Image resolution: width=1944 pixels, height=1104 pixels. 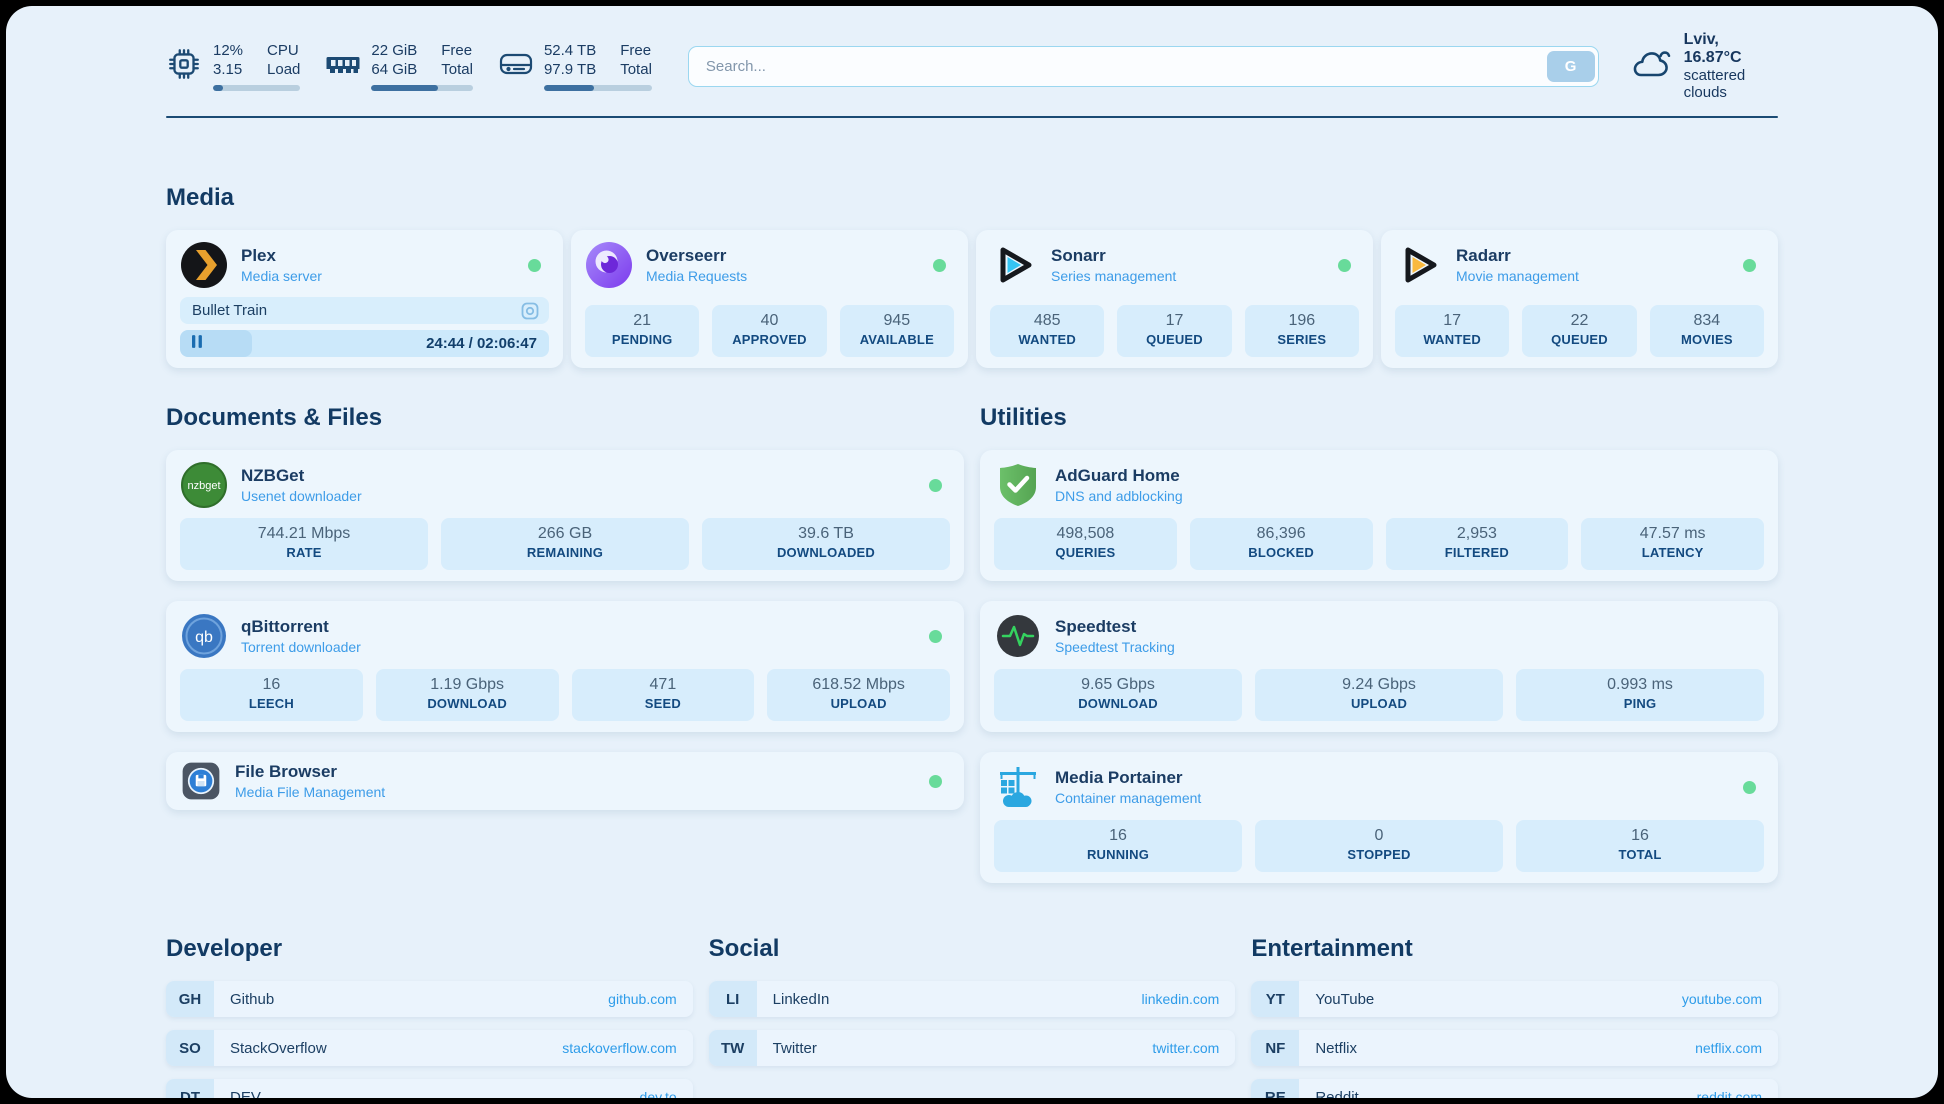 I want to click on ram-total-value: 64 GiB, so click(x=394, y=69).